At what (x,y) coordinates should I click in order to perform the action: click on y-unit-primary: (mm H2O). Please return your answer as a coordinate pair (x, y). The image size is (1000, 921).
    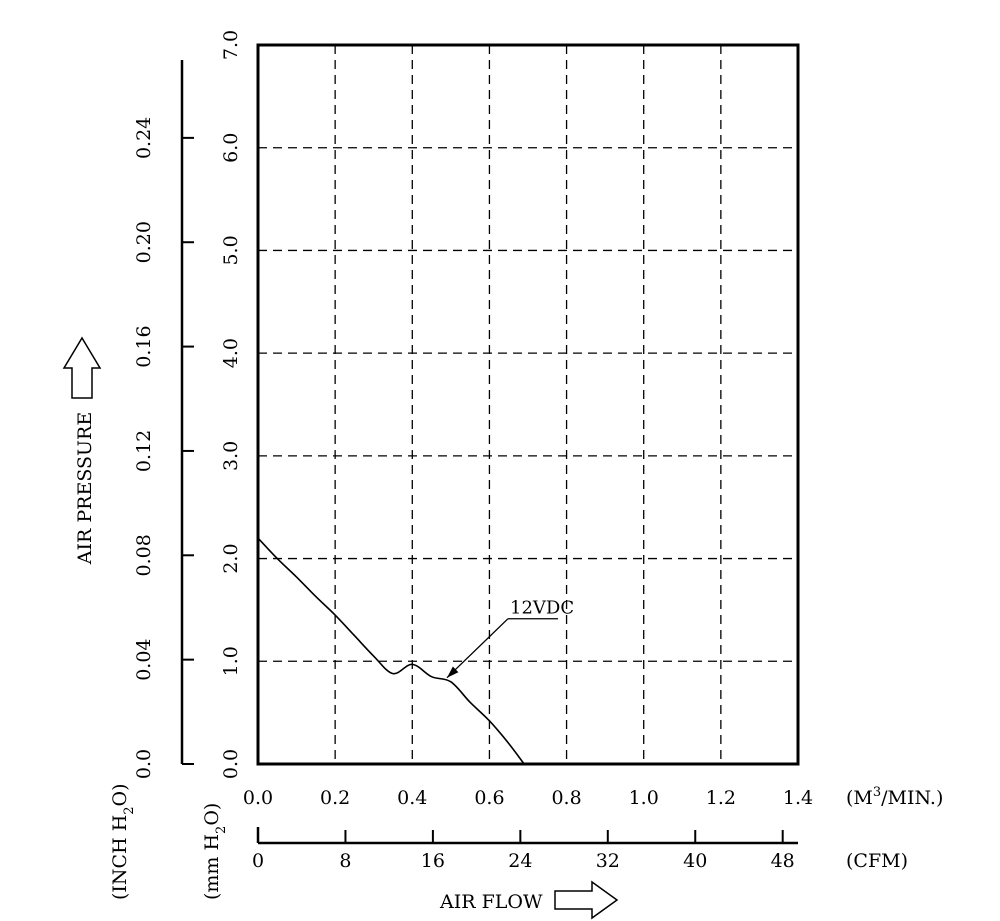
    Looking at the image, I should click on (215, 851).